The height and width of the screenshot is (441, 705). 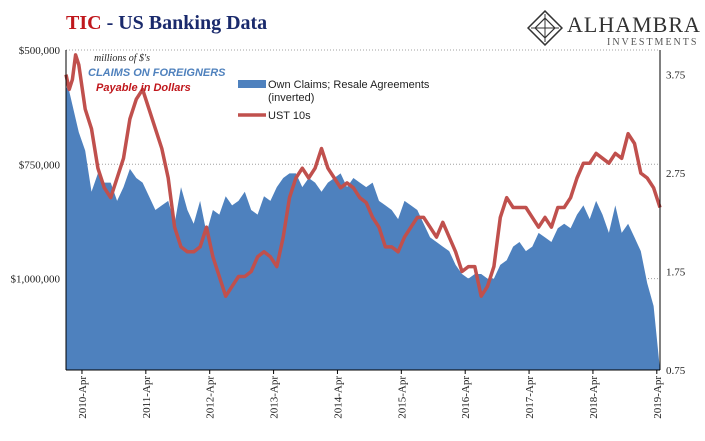 I want to click on claims-annotation: CLAIMS ON FOREIGNERS, so click(x=157, y=73).